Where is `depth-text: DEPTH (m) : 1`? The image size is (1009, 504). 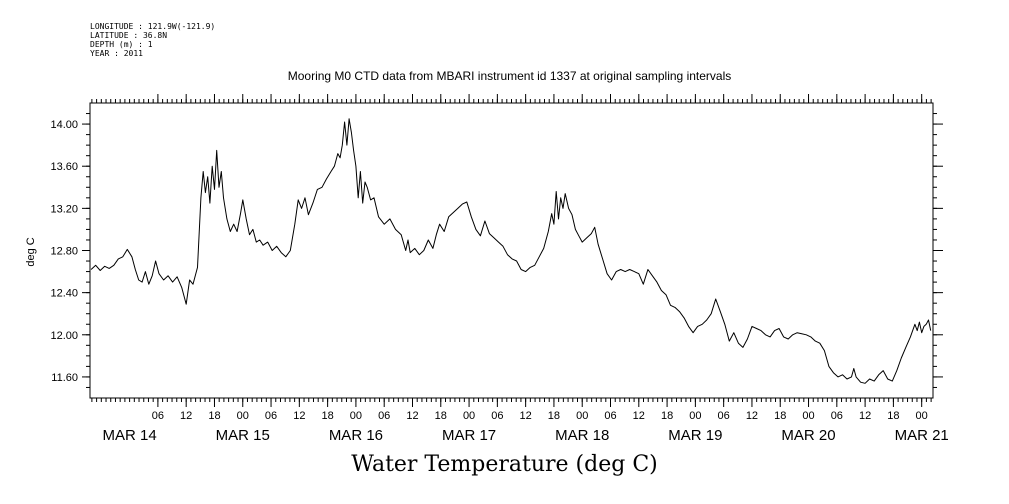
depth-text: DEPTH (m) : 1 is located at coordinates (121, 44).